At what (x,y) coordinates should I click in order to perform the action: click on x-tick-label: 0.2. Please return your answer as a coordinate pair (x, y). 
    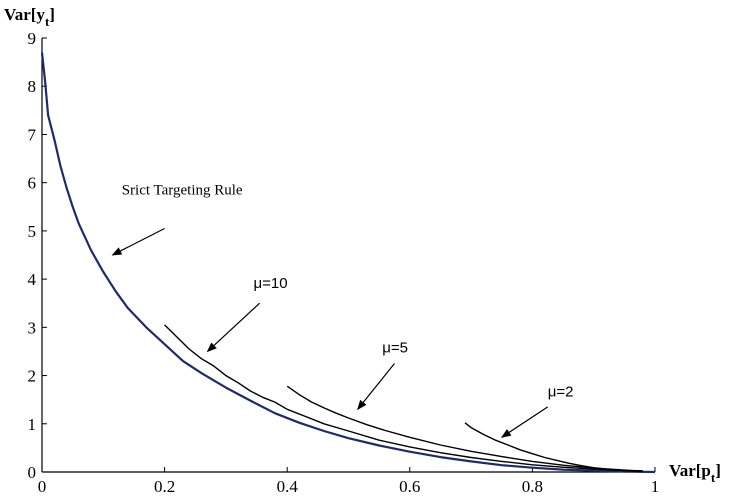
    Looking at the image, I should click on (164, 486).